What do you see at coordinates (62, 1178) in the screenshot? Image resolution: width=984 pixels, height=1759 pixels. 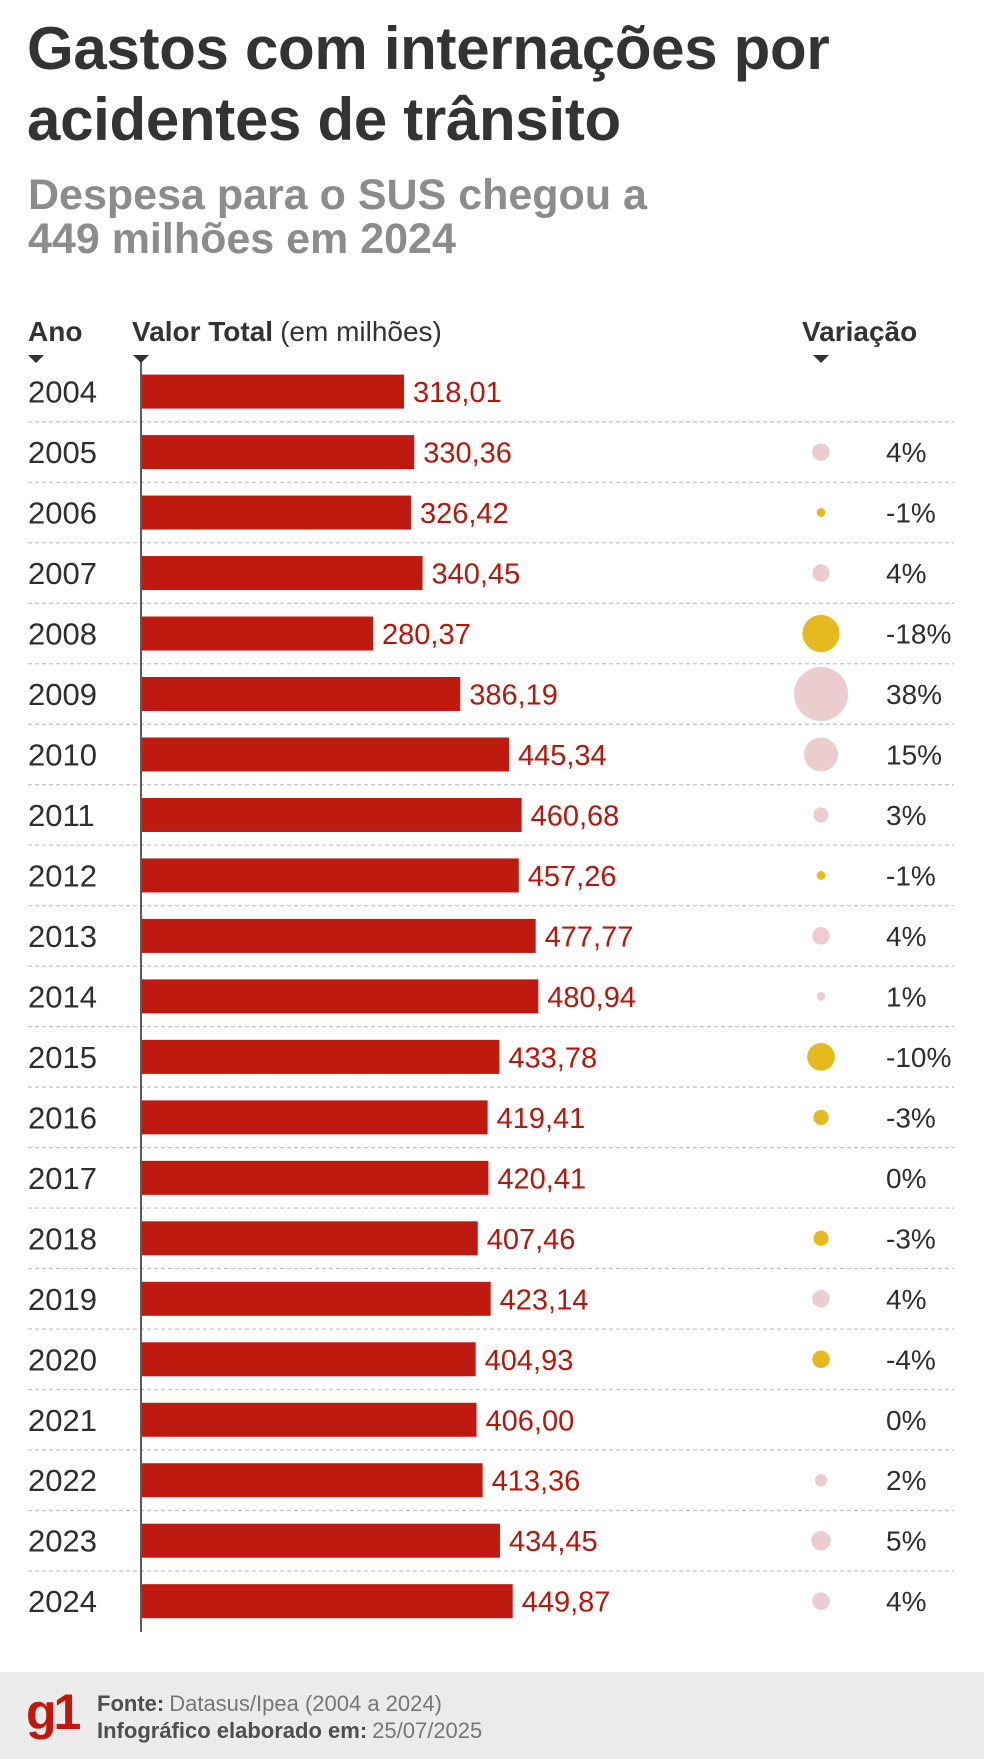 I see `year-label: 2017` at bounding box center [62, 1178].